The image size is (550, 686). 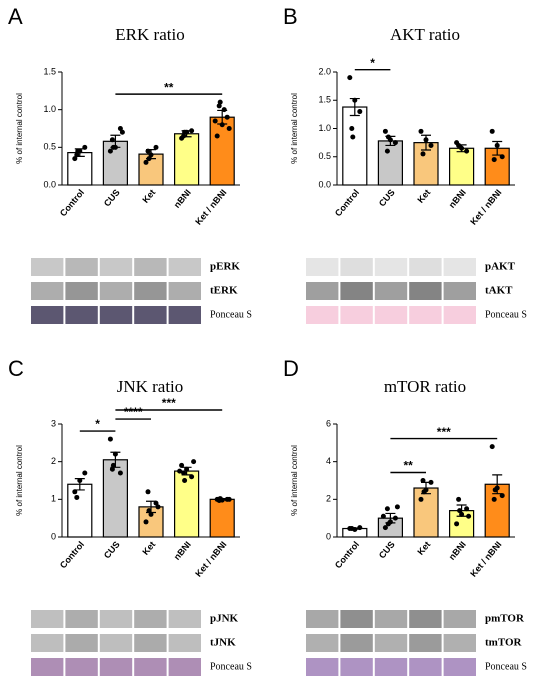 What do you see at coordinates (324, 156) in the screenshot?
I see `y-tick-label: 0.5` at bounding box center [324, 156].